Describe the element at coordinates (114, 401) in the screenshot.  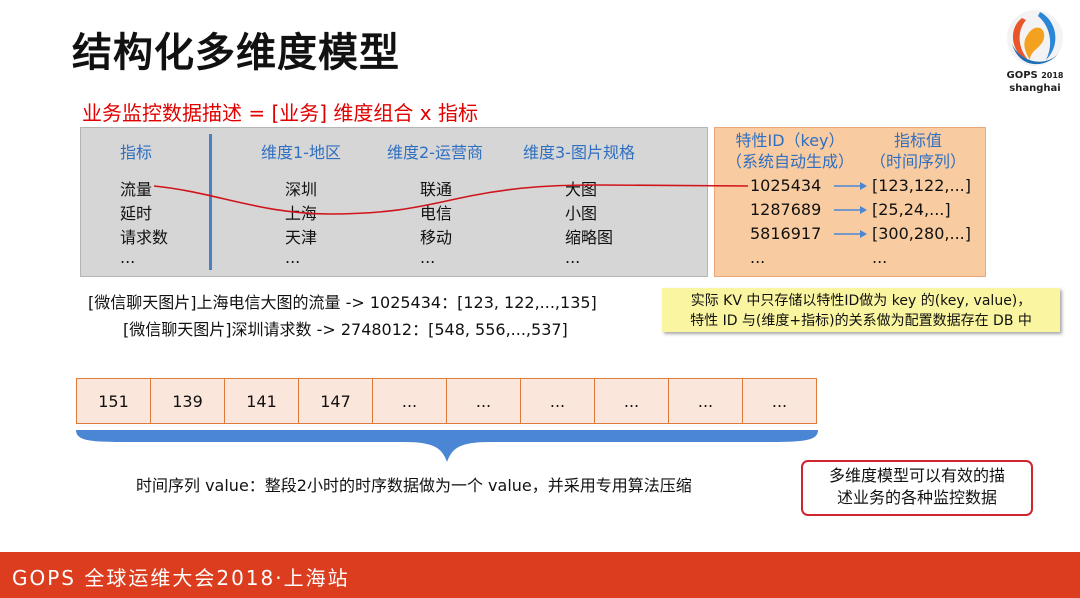
I see `series-cell: 151` at that location.